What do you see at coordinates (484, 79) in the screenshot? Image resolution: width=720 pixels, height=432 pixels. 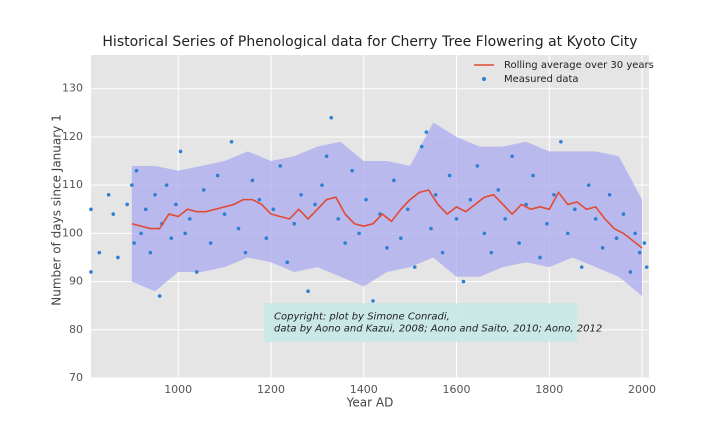 I see `legend-swatch` at bounding box center [484, 79].